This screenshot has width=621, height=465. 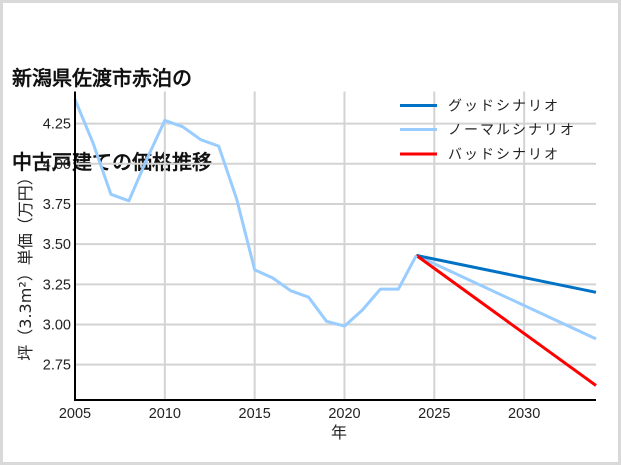 I want to click on y-axis-ticks: 2.75 3.00 3.25 3.50 3.75 4.00 4.25, so click(x=57, y=245).